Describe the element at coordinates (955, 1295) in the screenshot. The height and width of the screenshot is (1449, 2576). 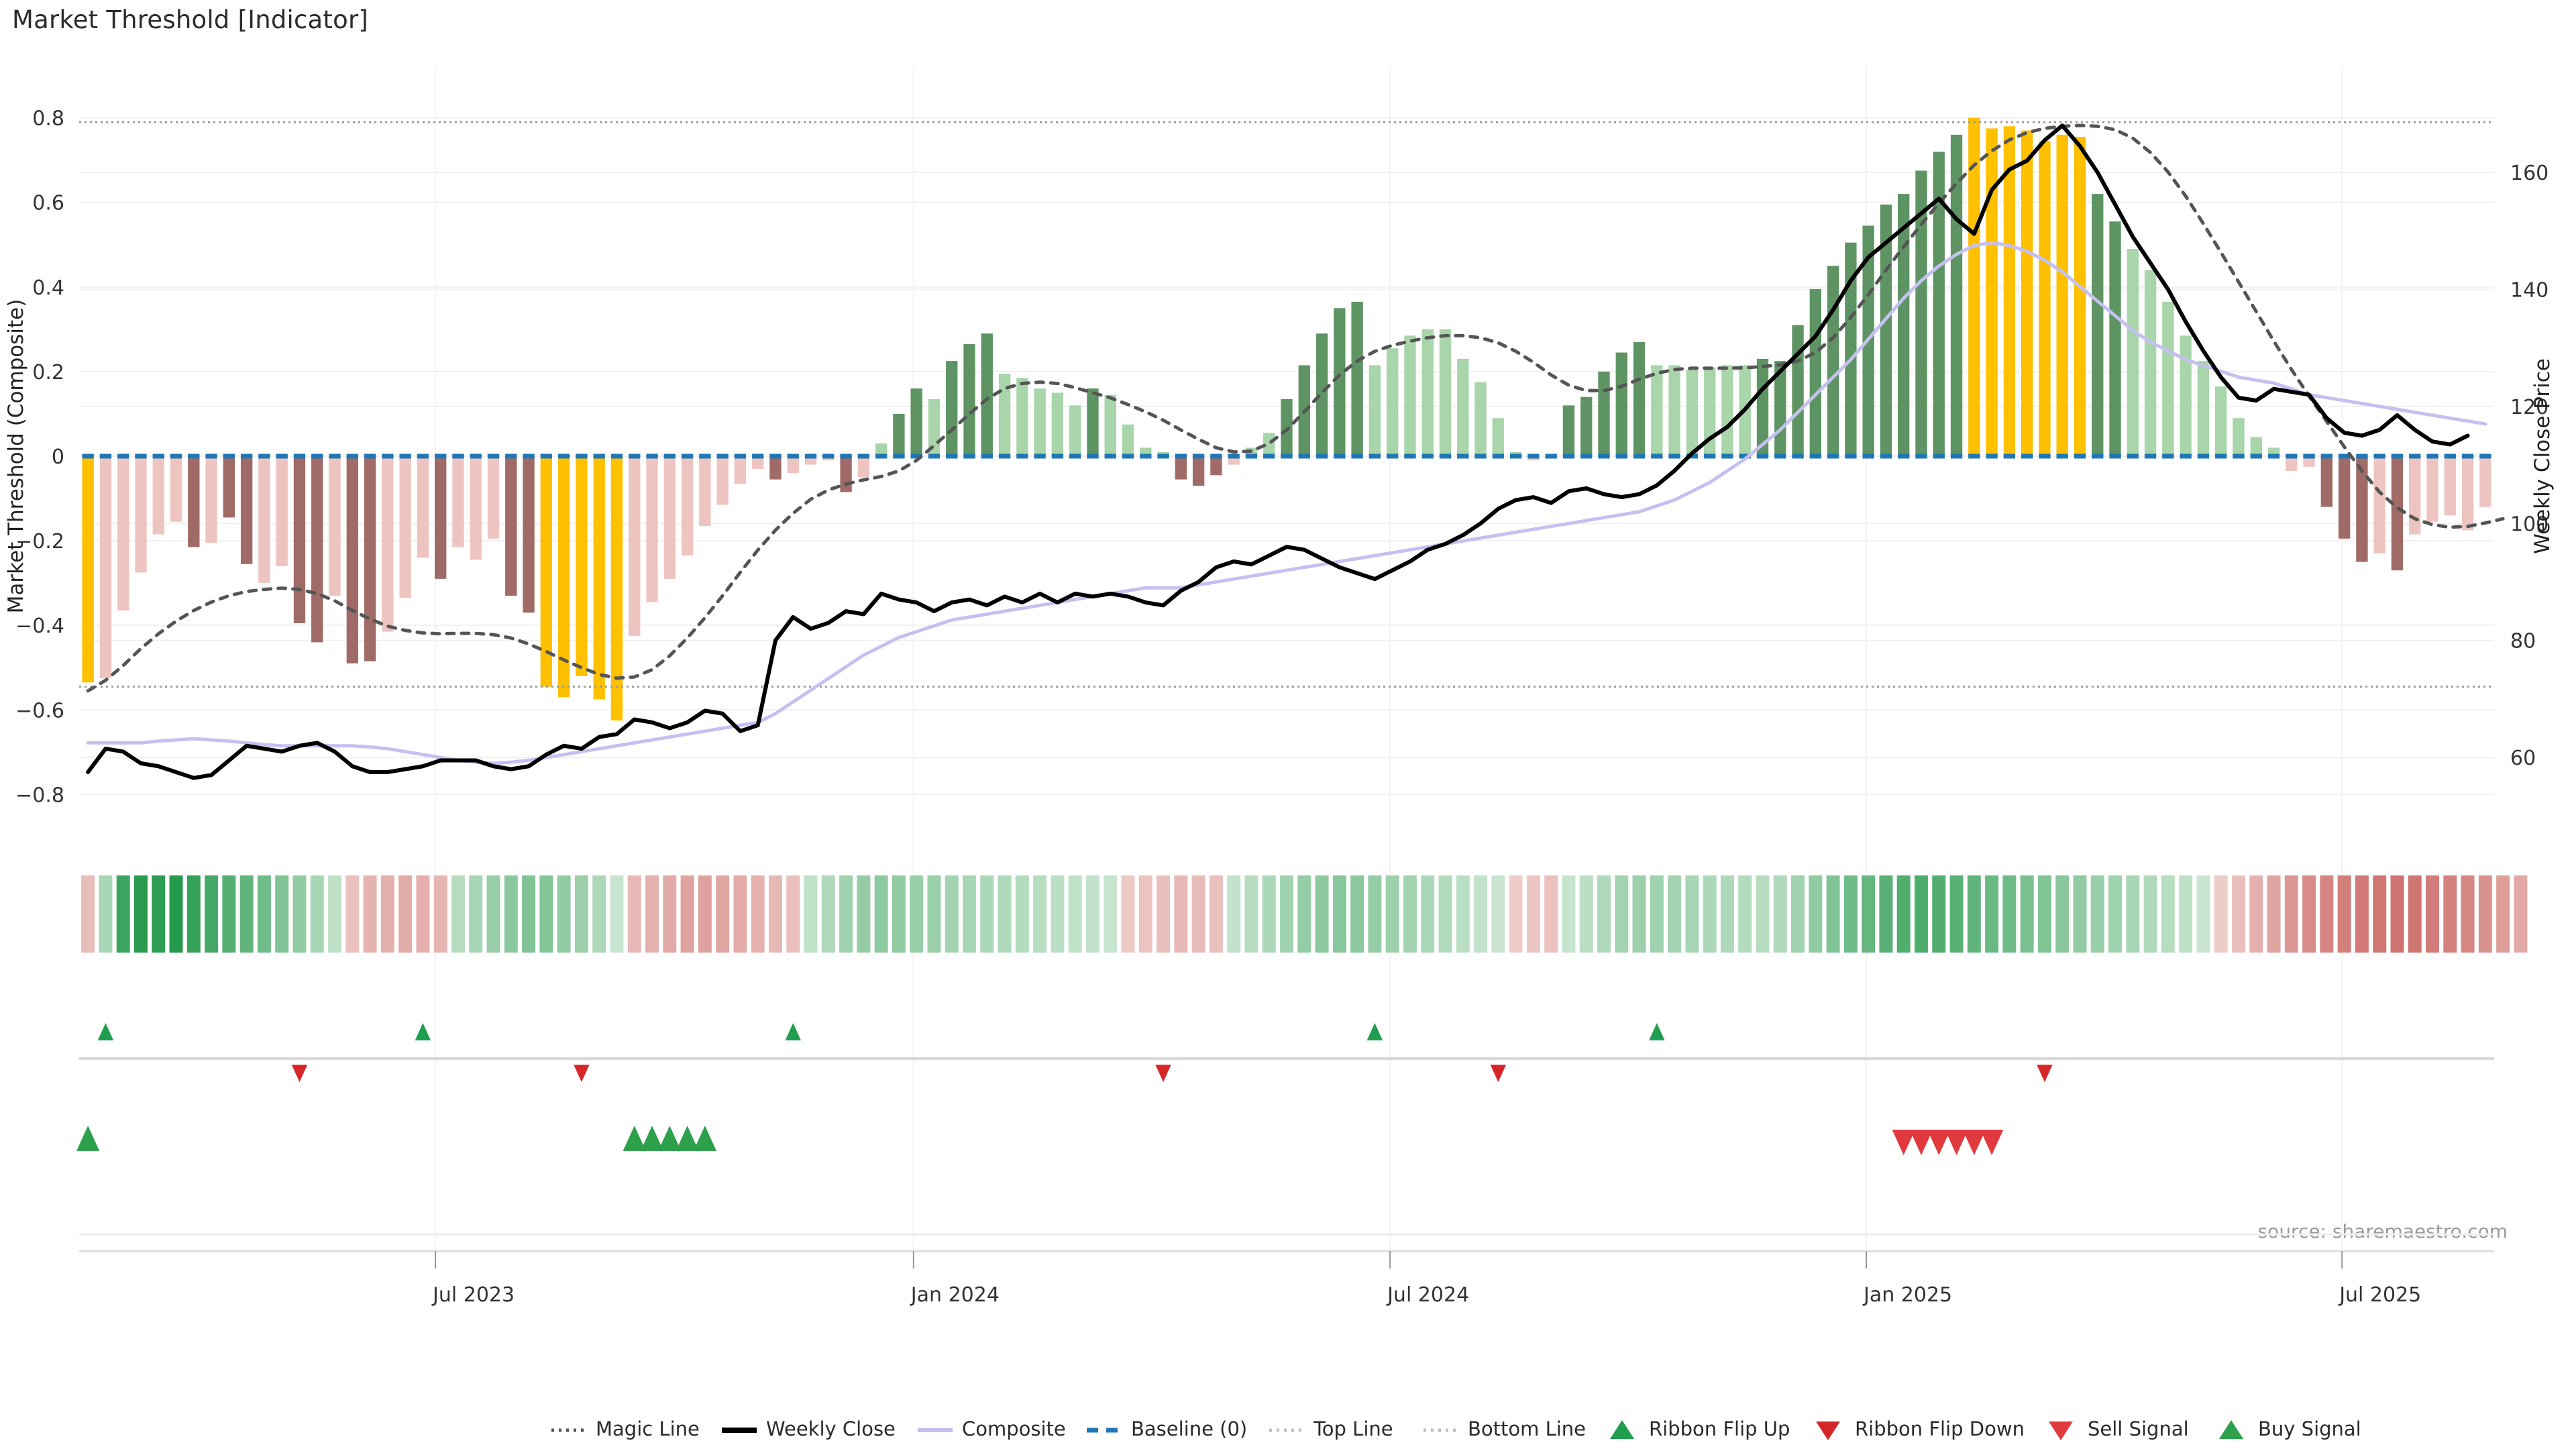
I see `x-axis-tick: Jan 2024` at that location.